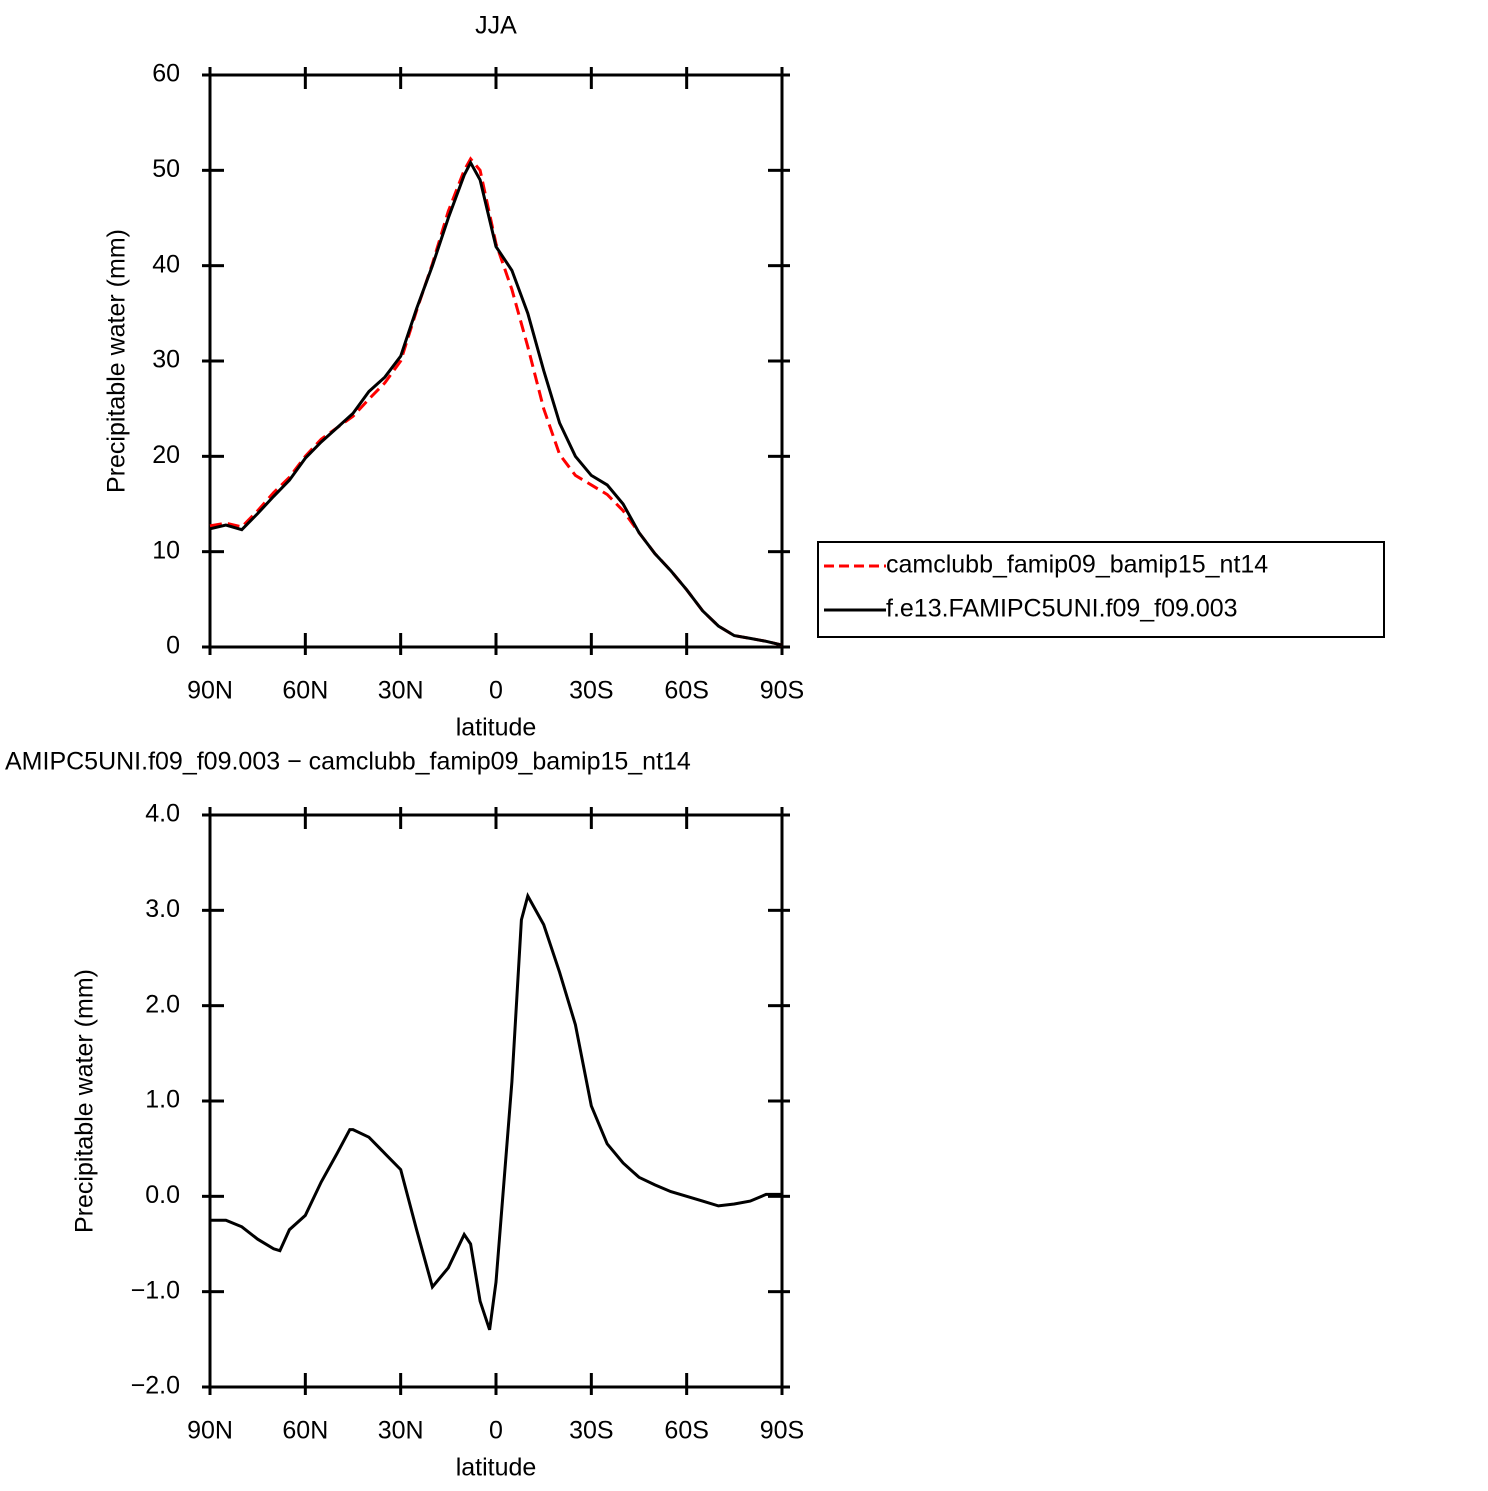 The image size is (1488, 1491). Describe the element at coordinates (162, 1195) in the screenshot. I see `y-tick-label: 0.0` at that location.